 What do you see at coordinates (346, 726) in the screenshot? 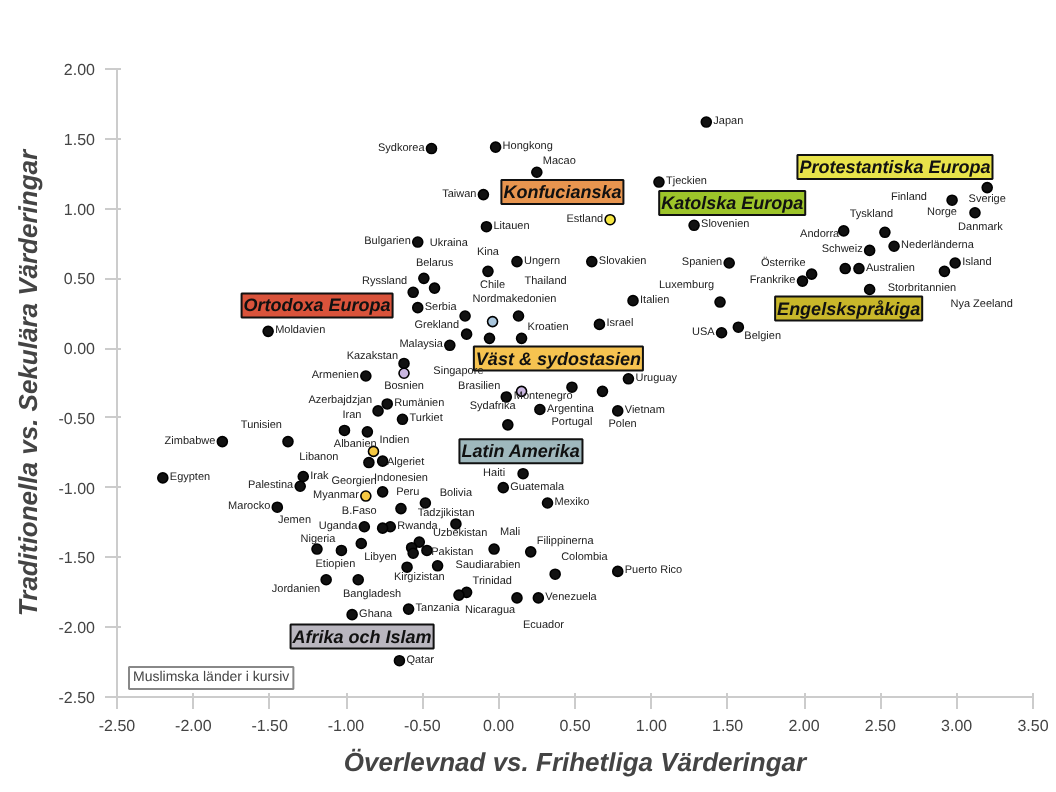
I see `x-tick-label: -1.00` at bounding box center [346, 726].